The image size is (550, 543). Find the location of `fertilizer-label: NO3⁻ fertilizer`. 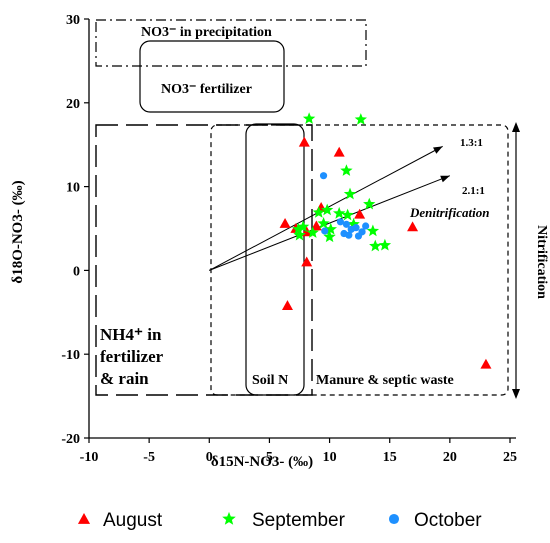

fertilizer-label: NO3⁻ fertilizer is located at coordinates (206, 89).